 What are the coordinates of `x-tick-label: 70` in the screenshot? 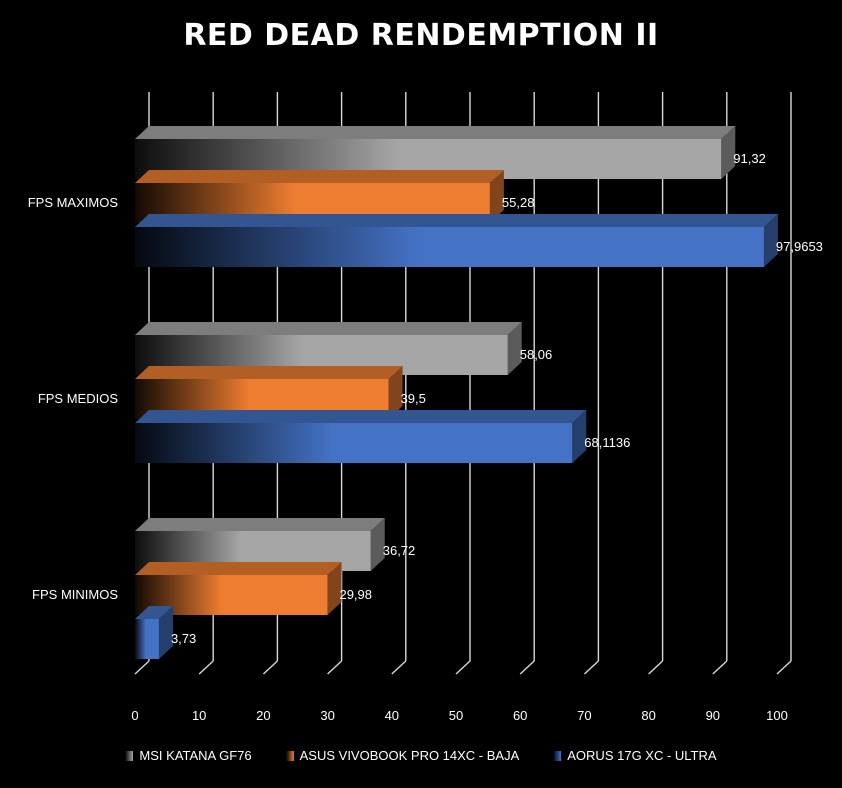 It's located at (584, 715).